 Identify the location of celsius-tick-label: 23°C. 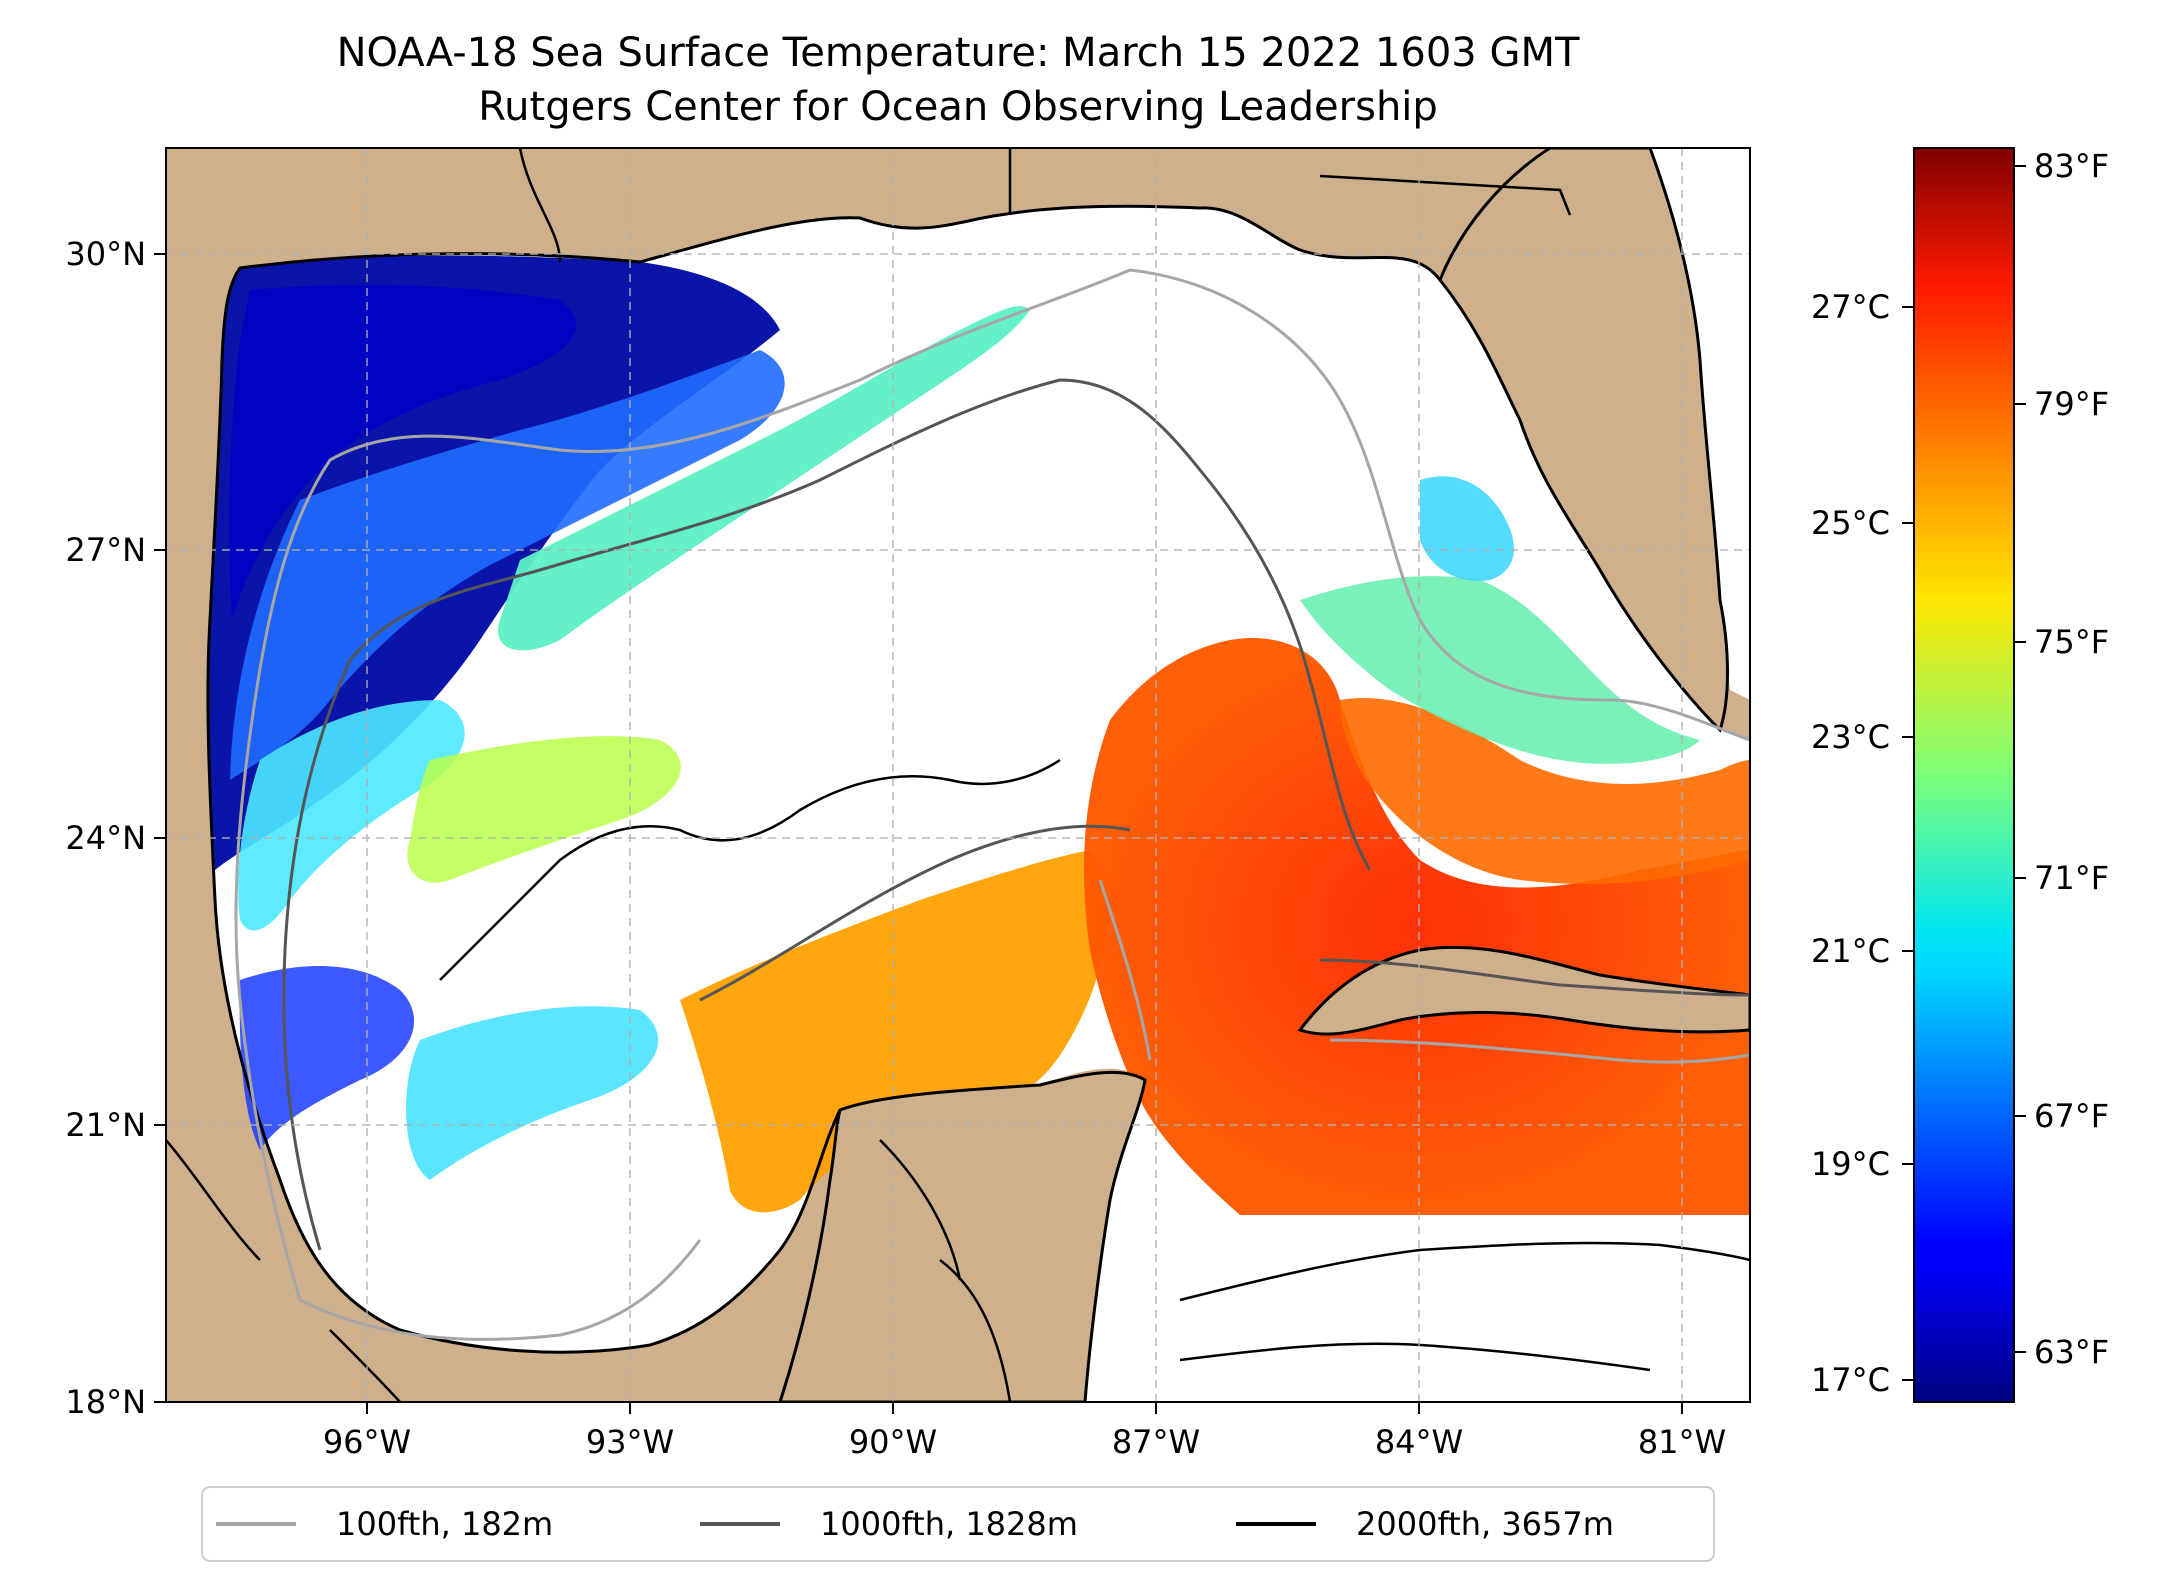
(1850, 737).